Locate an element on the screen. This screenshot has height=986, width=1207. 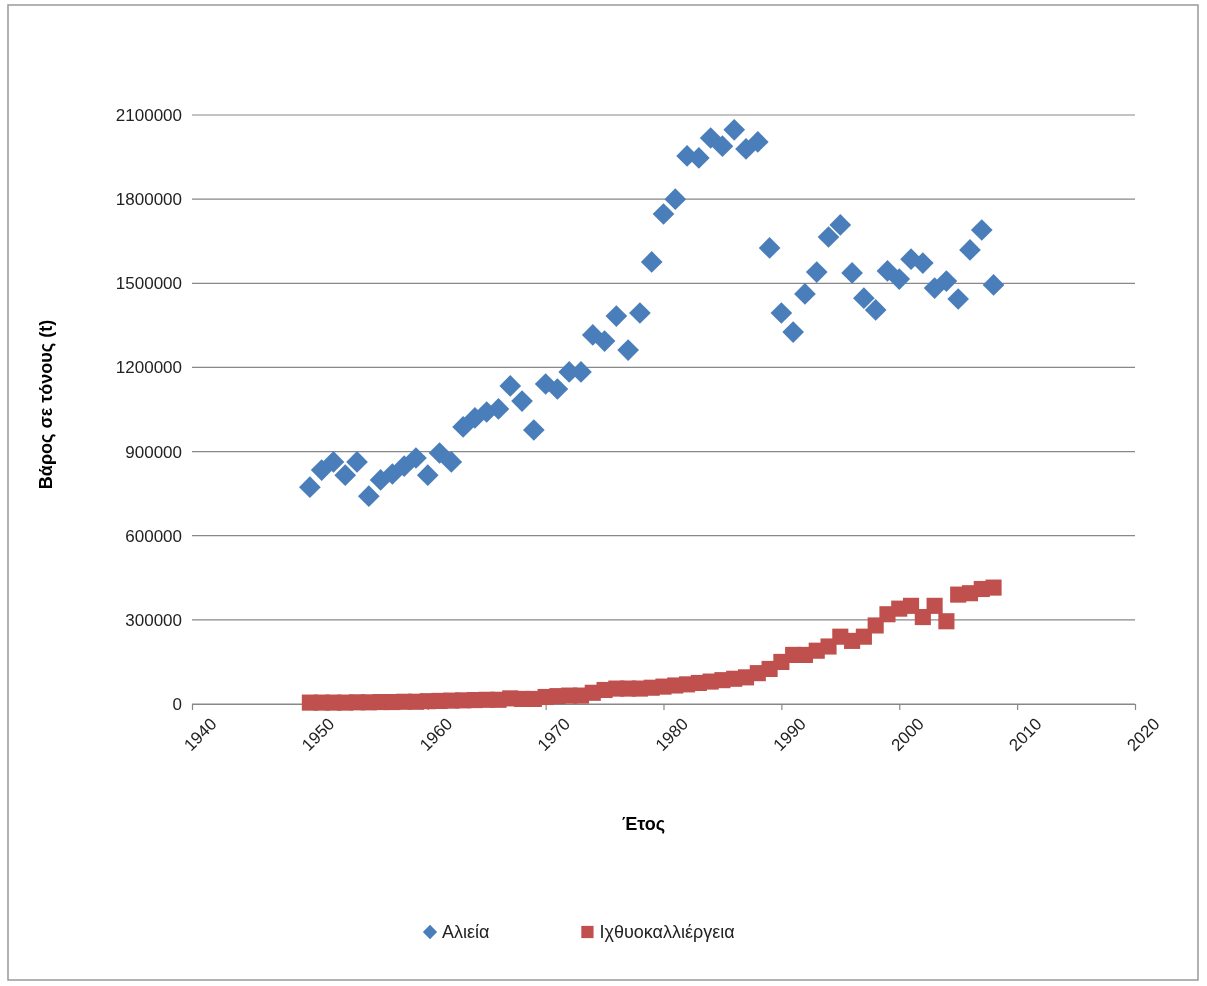
y-tick-label: 600000 is located at coordinates (153, 536).